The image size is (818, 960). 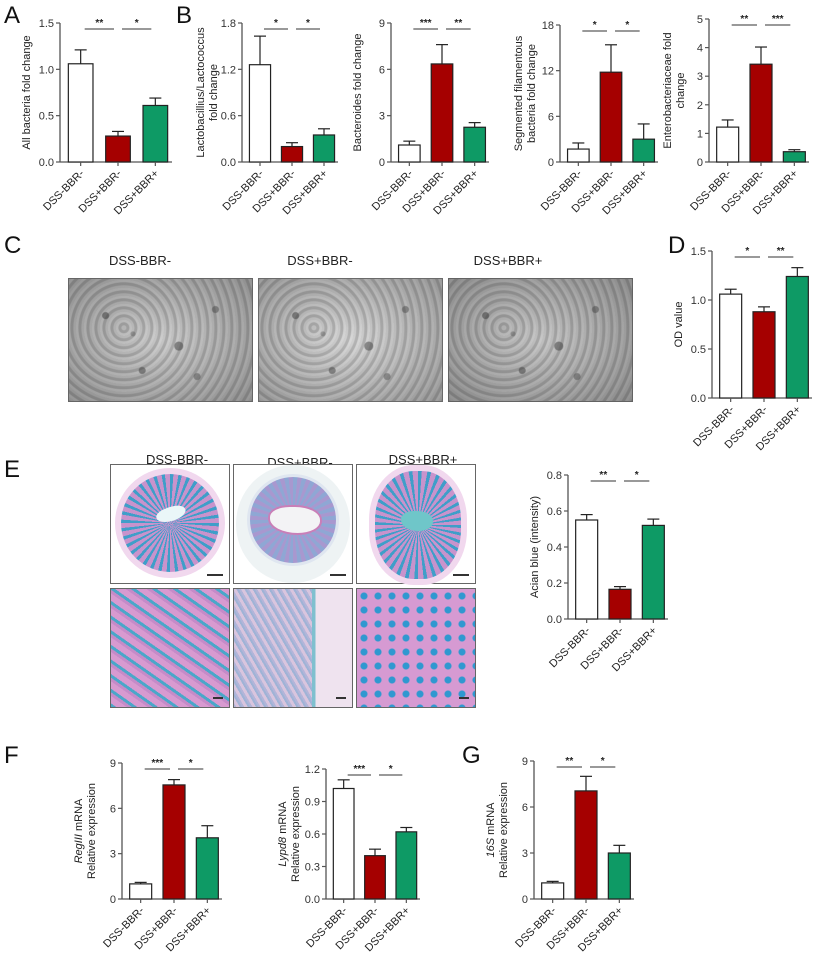 I want to click on panel-label-e: E, so click(x=12, y=469).